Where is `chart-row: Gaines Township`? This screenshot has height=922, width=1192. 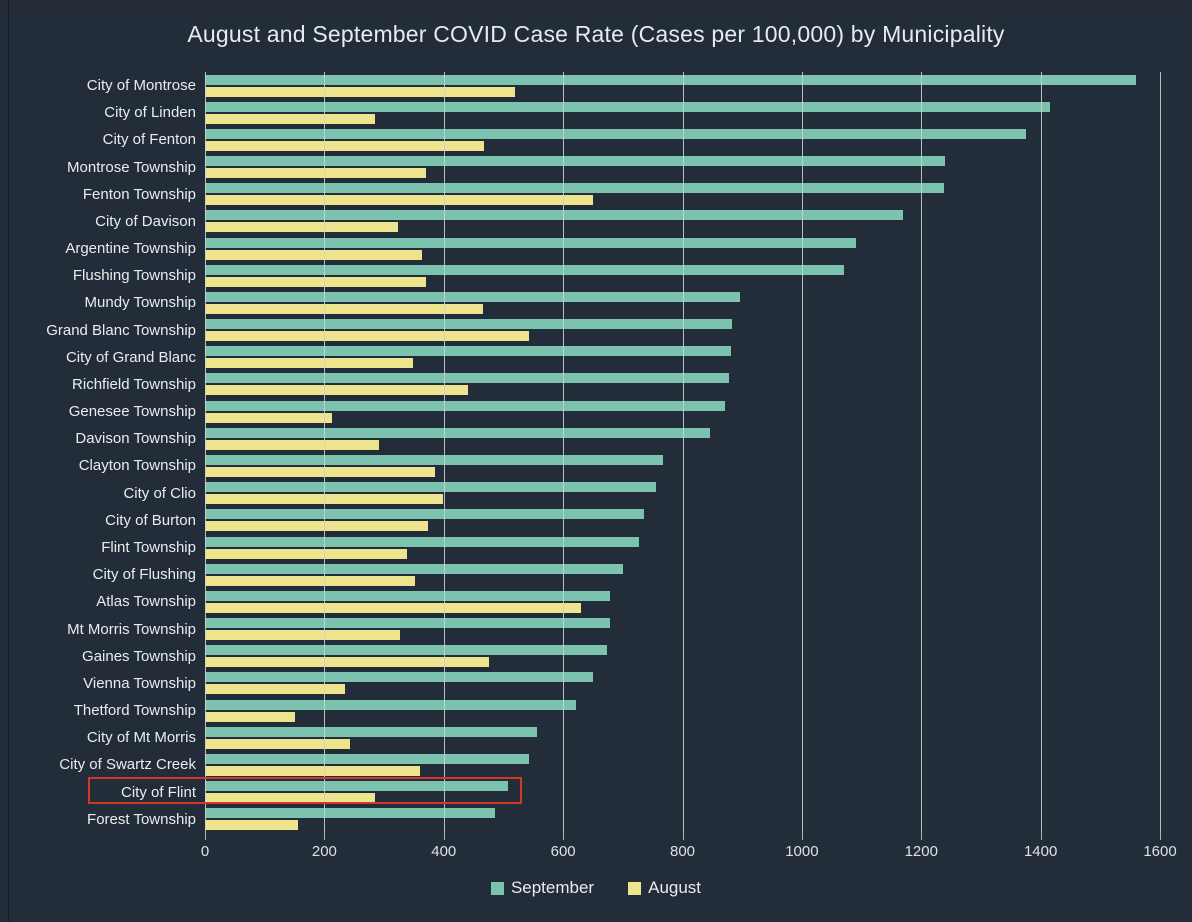 chart-row: Gaines Township is located at coordinates (580, 656).